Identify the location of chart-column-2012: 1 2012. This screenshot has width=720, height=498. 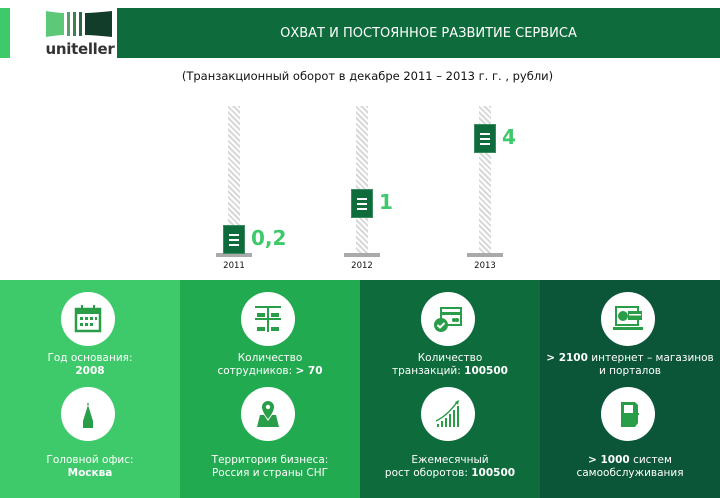
(362, 191).